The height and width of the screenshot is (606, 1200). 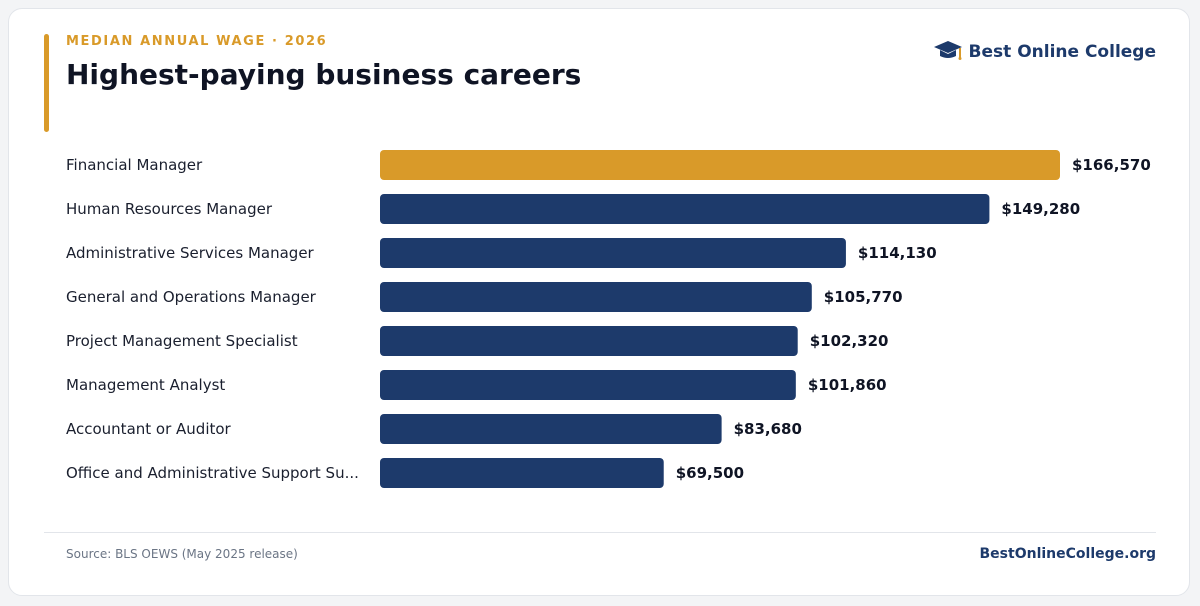 I want to click on value-label: $101,860, so click(x=847, y=385).